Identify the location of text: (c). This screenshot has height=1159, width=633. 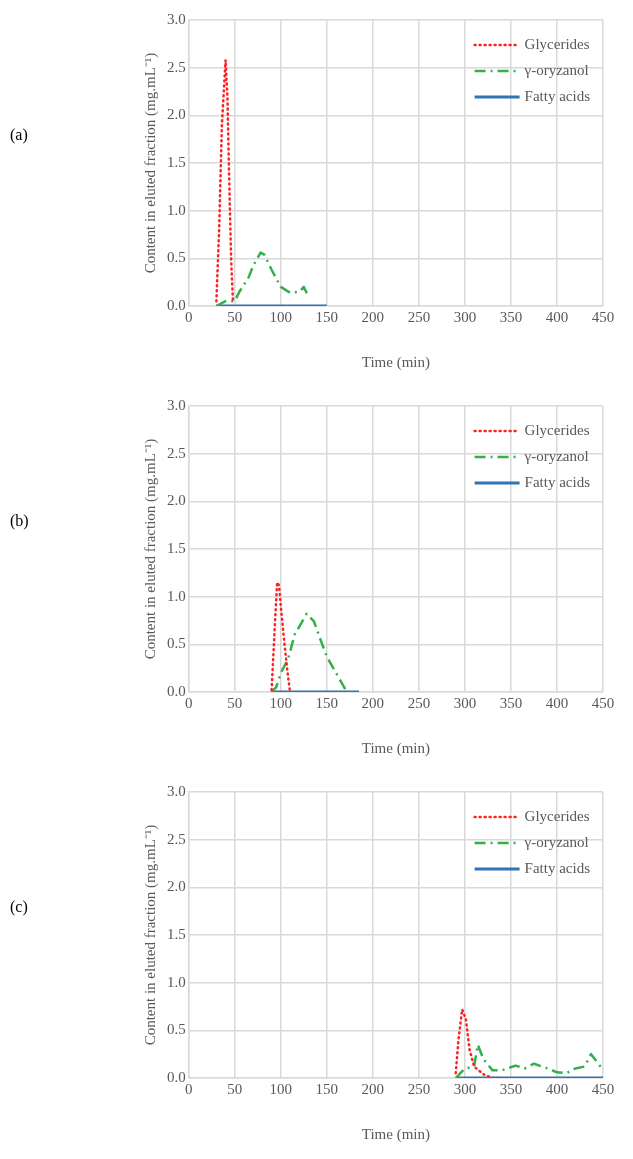
(19, 907).